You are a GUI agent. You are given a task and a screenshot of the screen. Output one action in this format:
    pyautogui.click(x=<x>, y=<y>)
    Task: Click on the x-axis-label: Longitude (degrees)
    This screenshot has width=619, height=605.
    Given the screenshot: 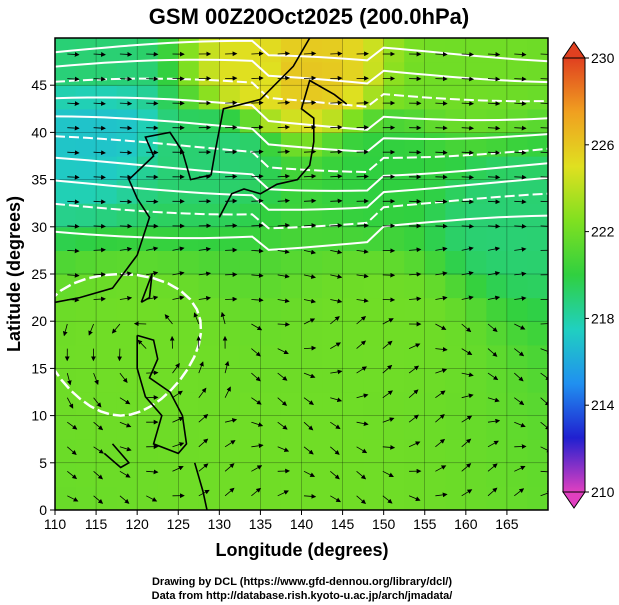 What is the action you would take?
    pyautogui.click(x=301, y=550)
    